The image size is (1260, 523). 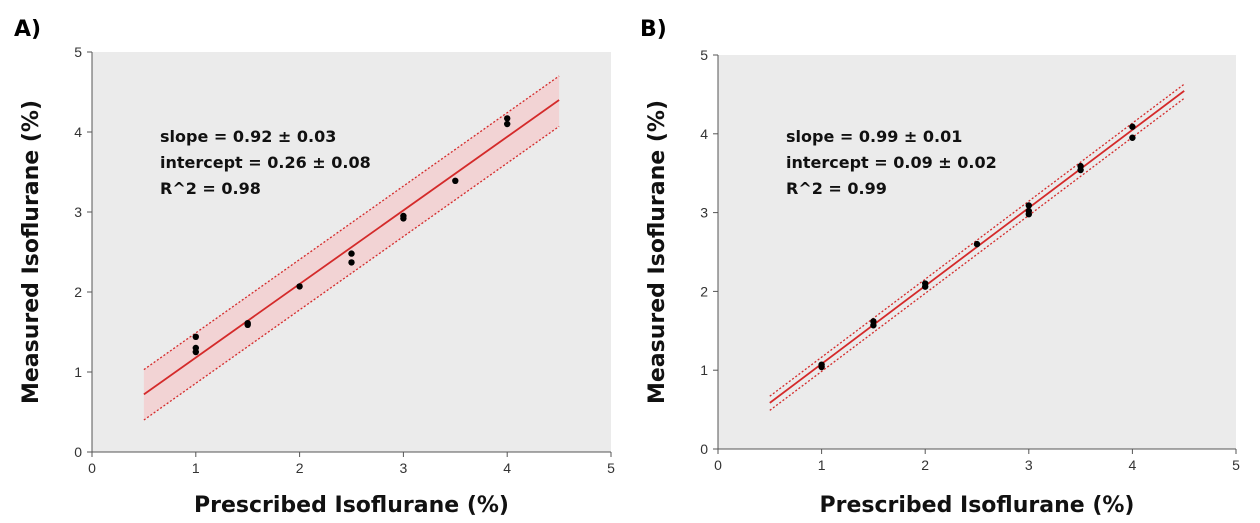 I want to click on panel-b-y-axis-title: Measured Isoflurane (%), so click(x=657, y=252).